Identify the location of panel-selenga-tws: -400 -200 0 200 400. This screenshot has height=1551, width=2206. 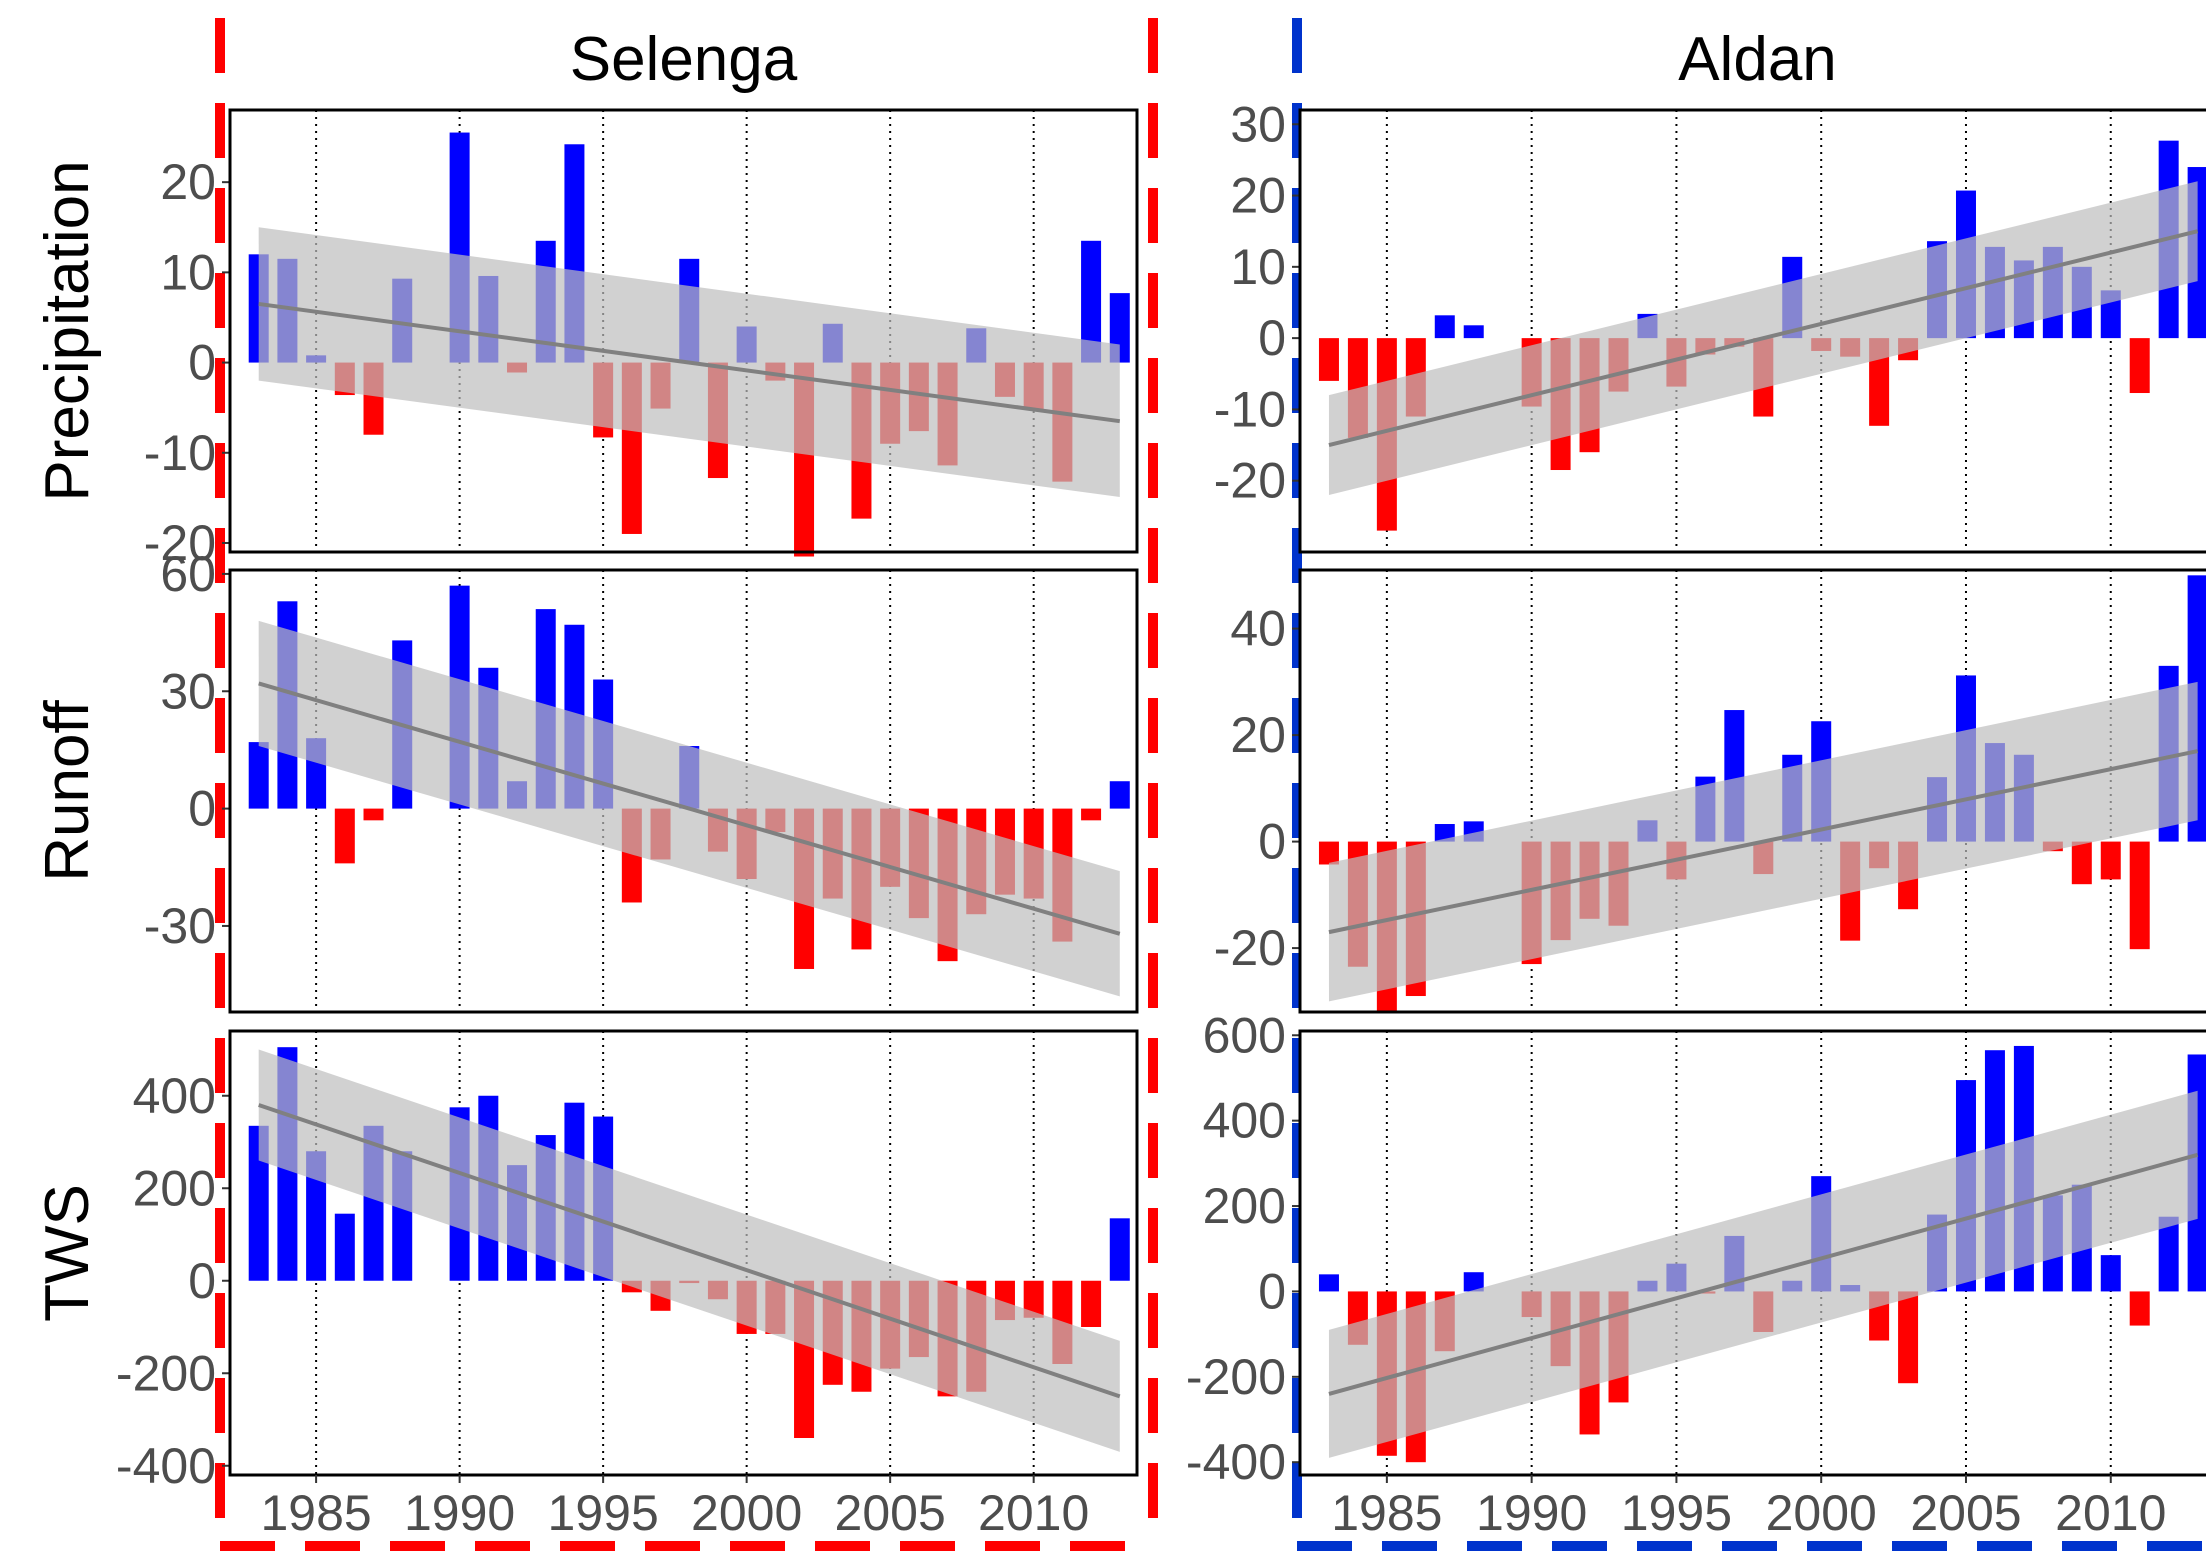
(627, 1261).